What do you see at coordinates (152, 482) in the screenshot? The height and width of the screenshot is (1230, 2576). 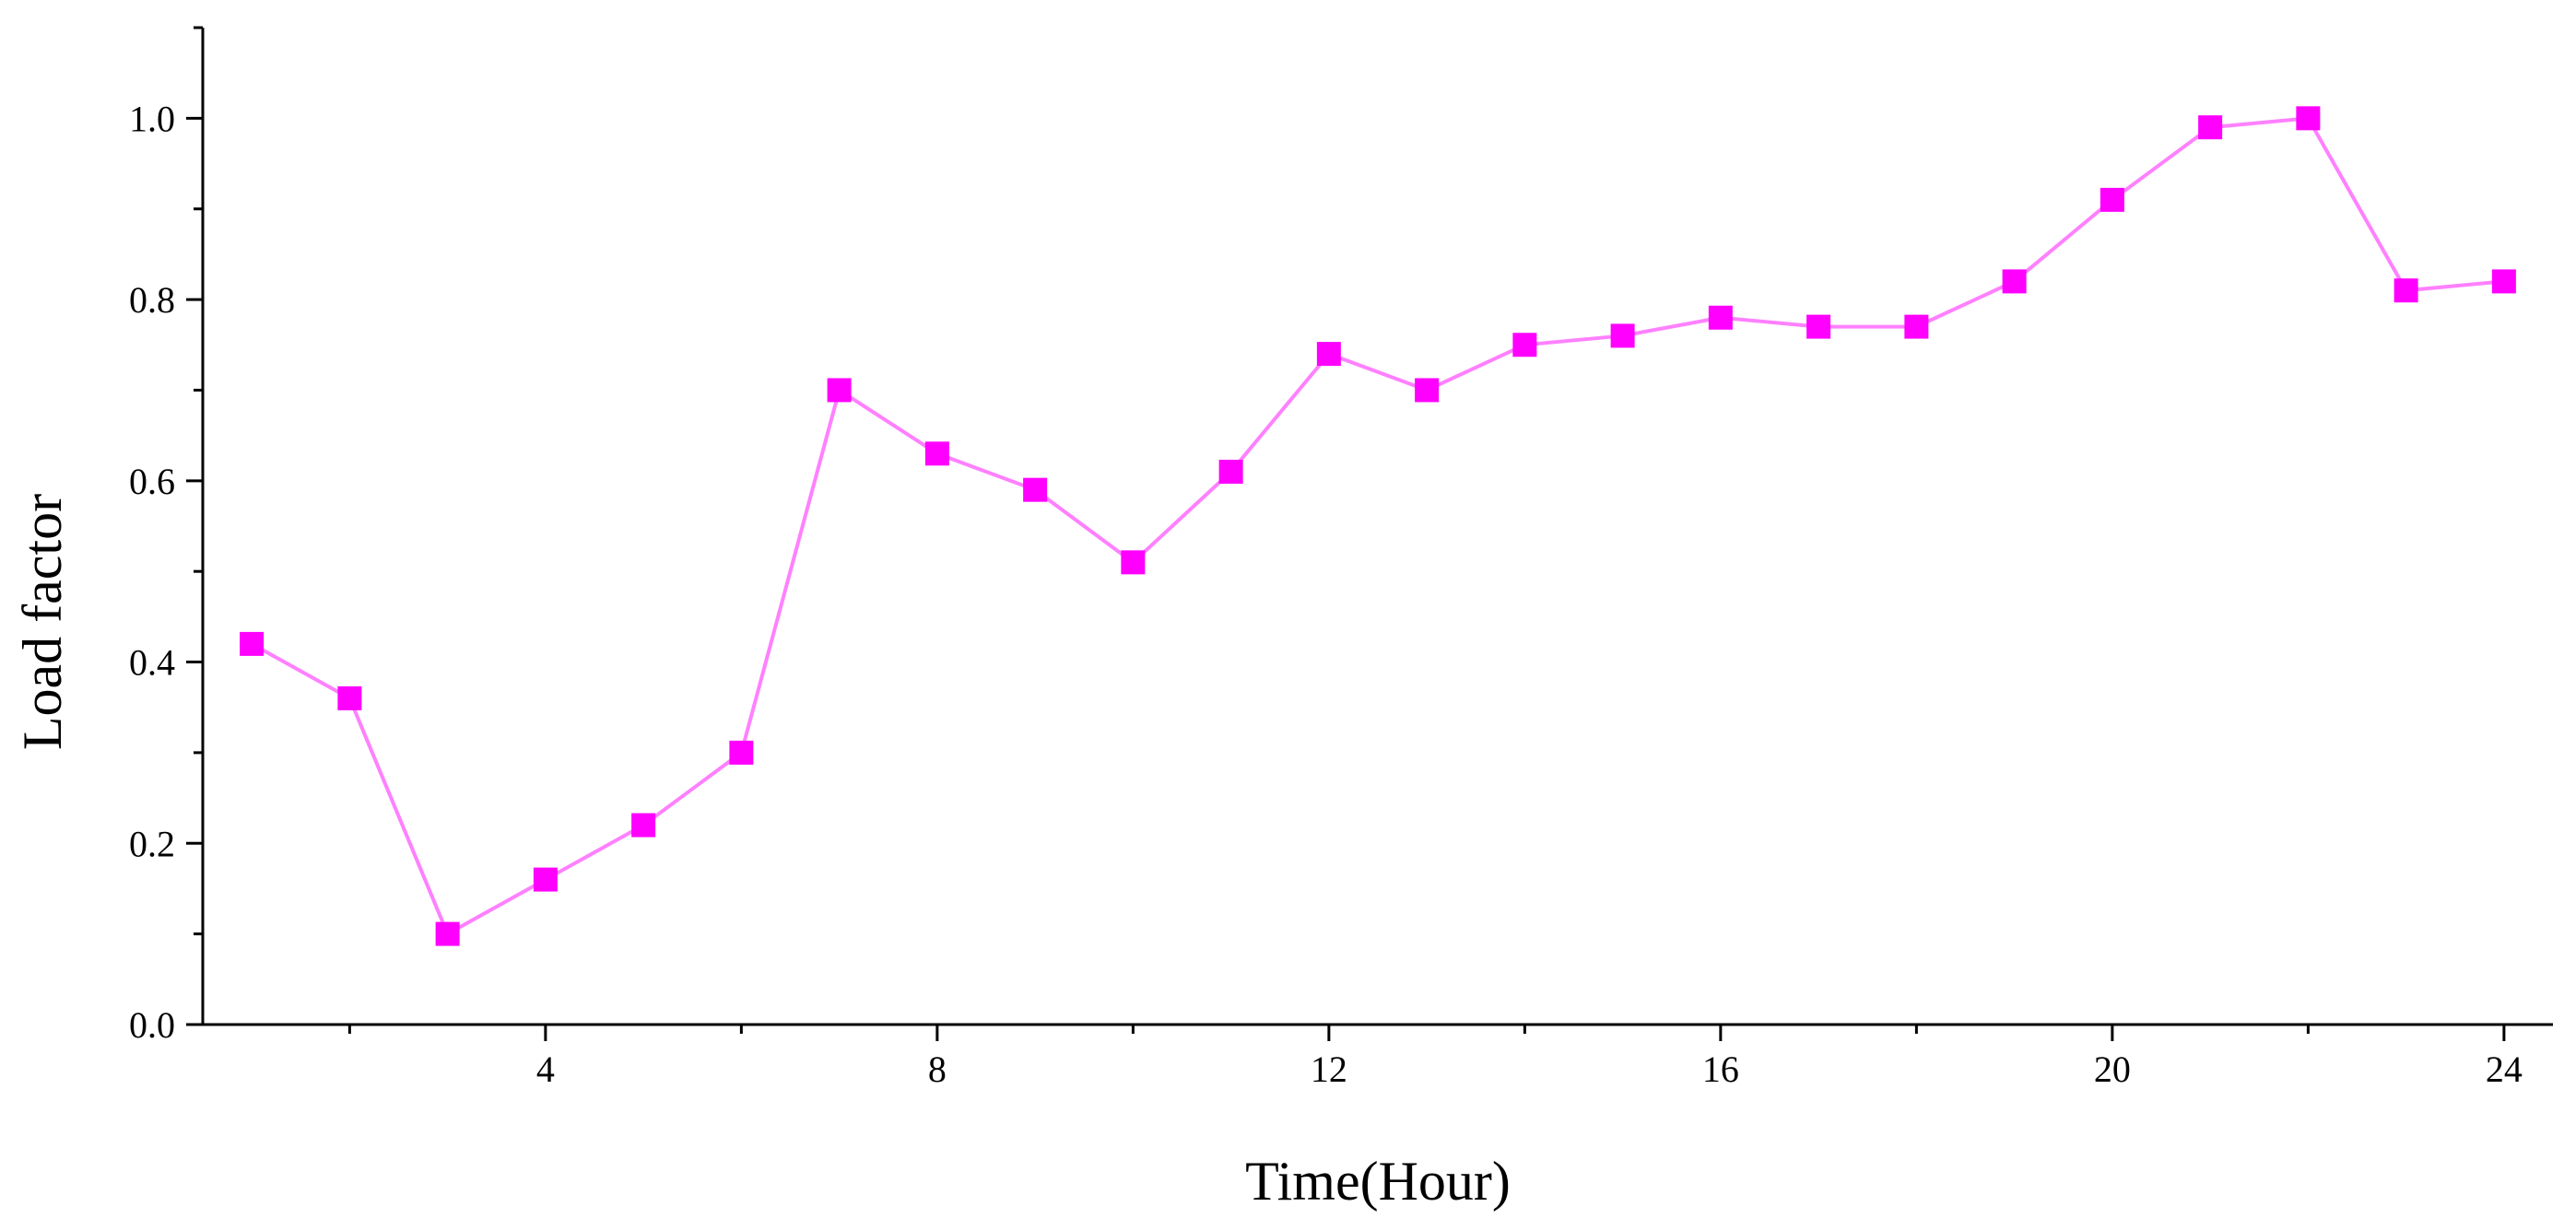 I see `y-tick-label: 0.6` at bounding box center [152, 482].